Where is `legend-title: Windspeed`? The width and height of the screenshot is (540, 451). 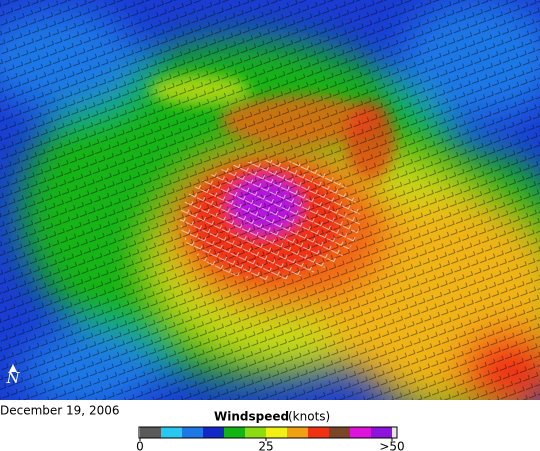 legend-title: Windspeed is located at coordinates (251, 417).